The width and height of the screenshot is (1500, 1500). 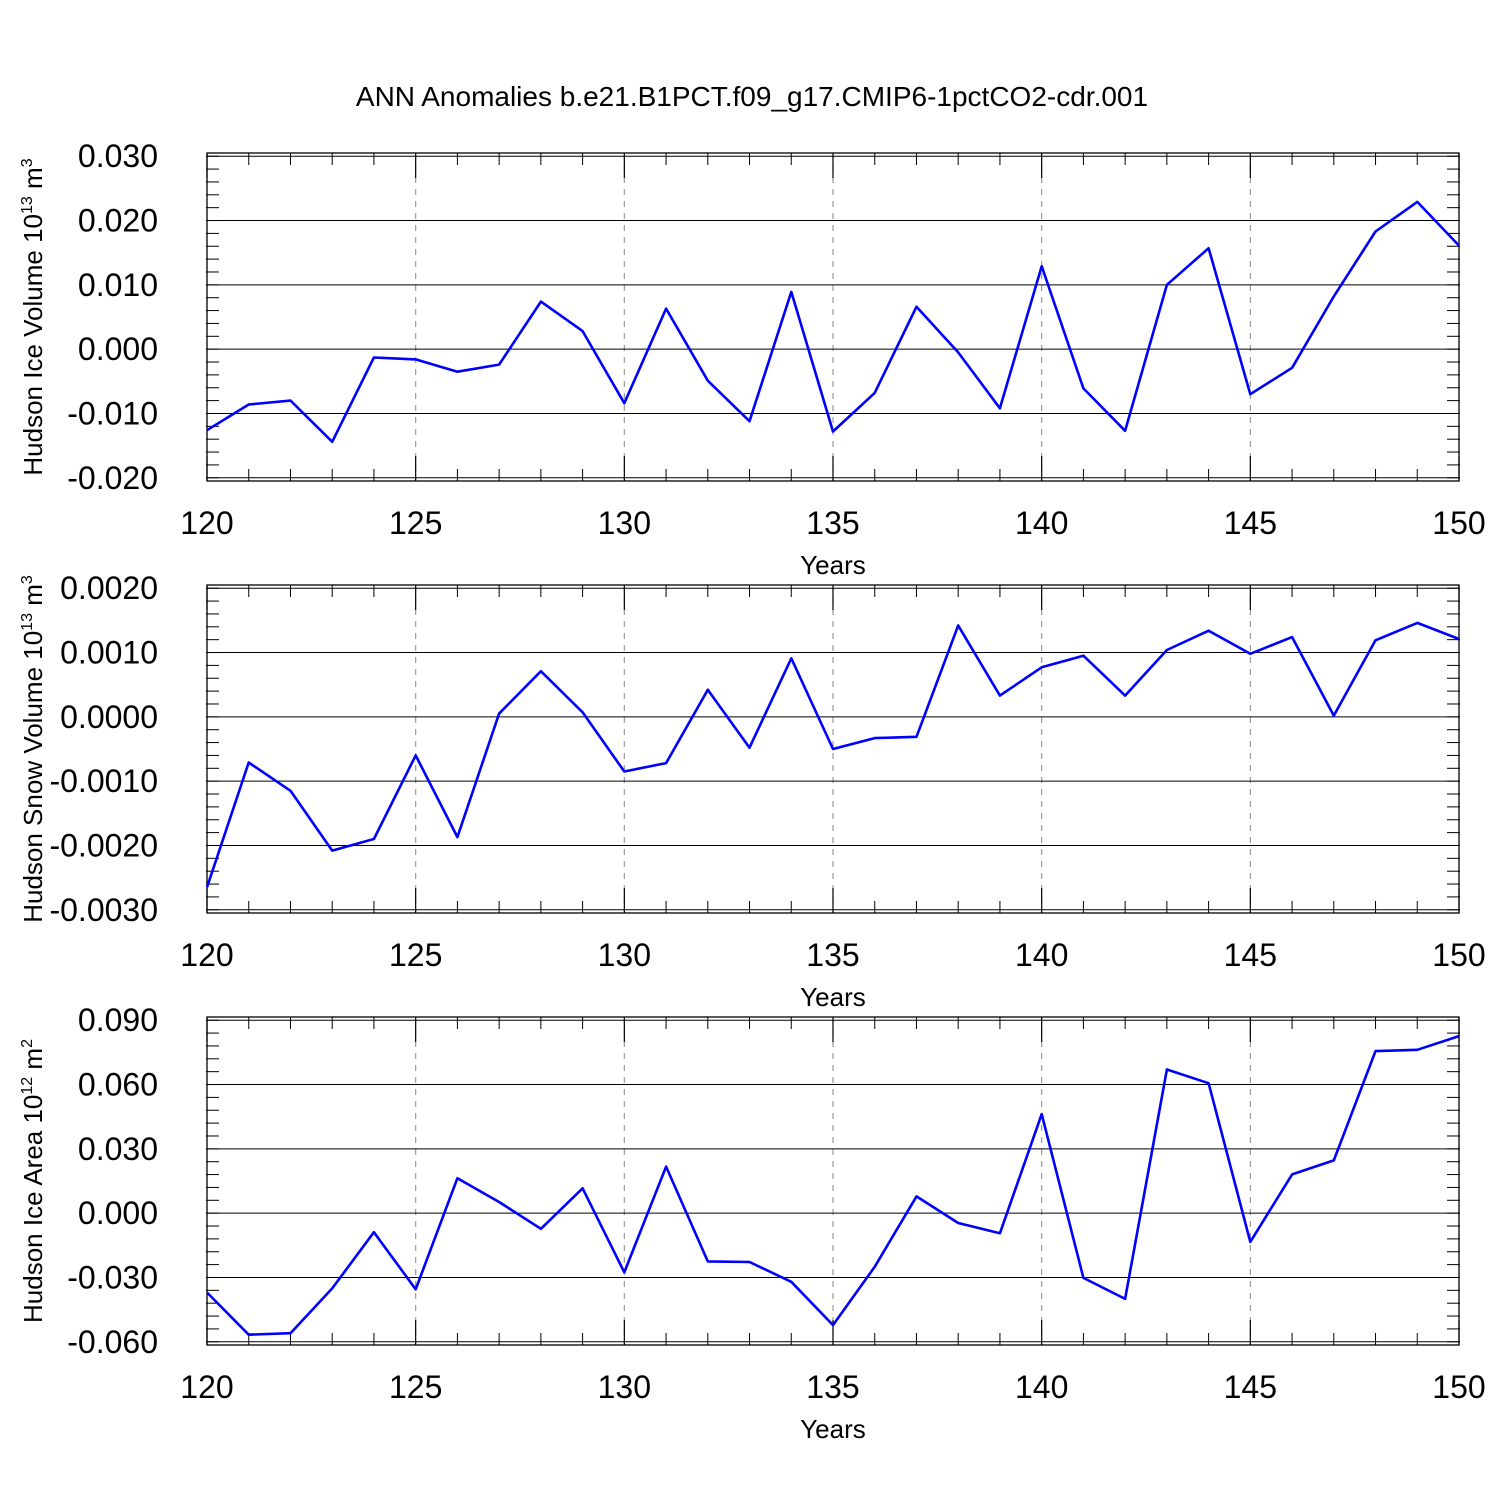 What do you see at coordinates (118, 285) in the screenshot?
I see `y-tick-label: 0.010` at bounding box center [118, 285].